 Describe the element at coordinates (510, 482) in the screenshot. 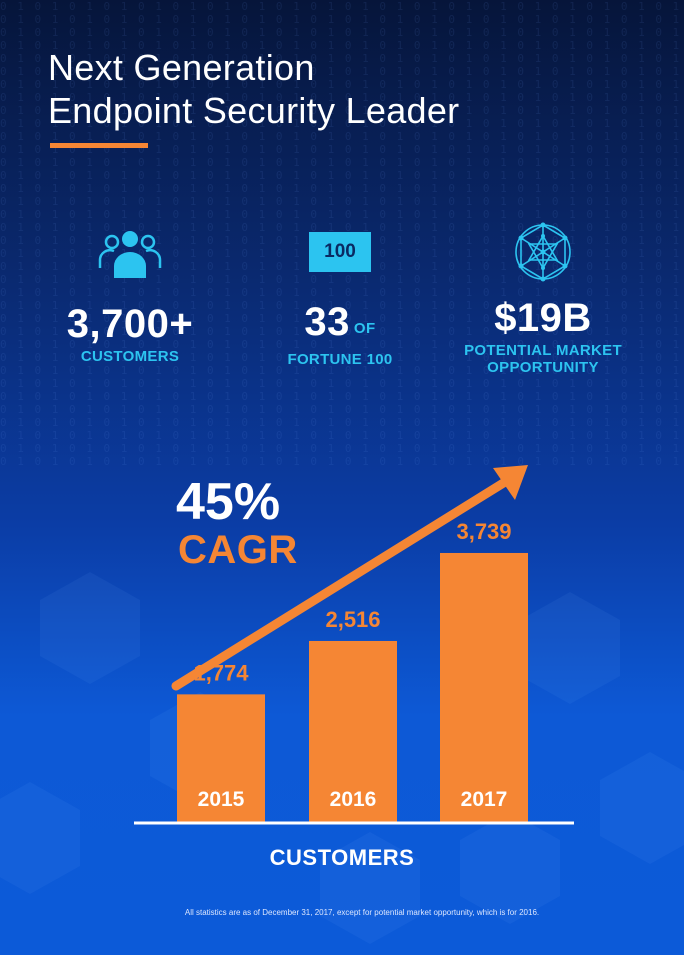

I see `trend-arrow-head` at that location.